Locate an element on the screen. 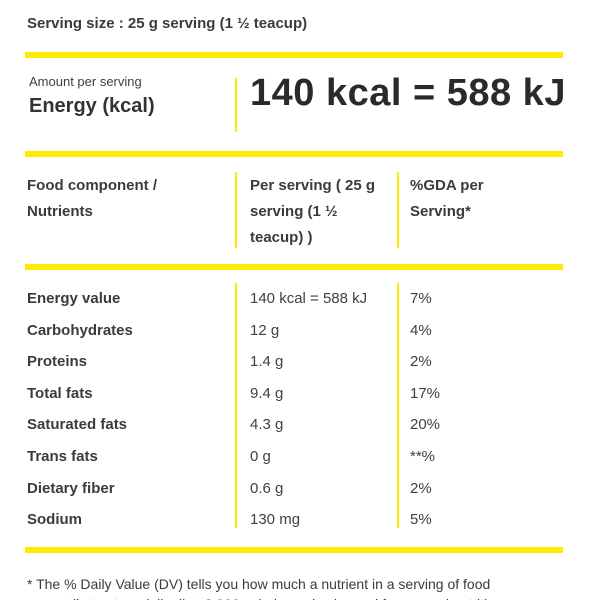 Image resolution: width=600 pixels, height=600 pixels. nutrient-amount: 140 kcal = 588 kJ is located at coordinates (309, 298).